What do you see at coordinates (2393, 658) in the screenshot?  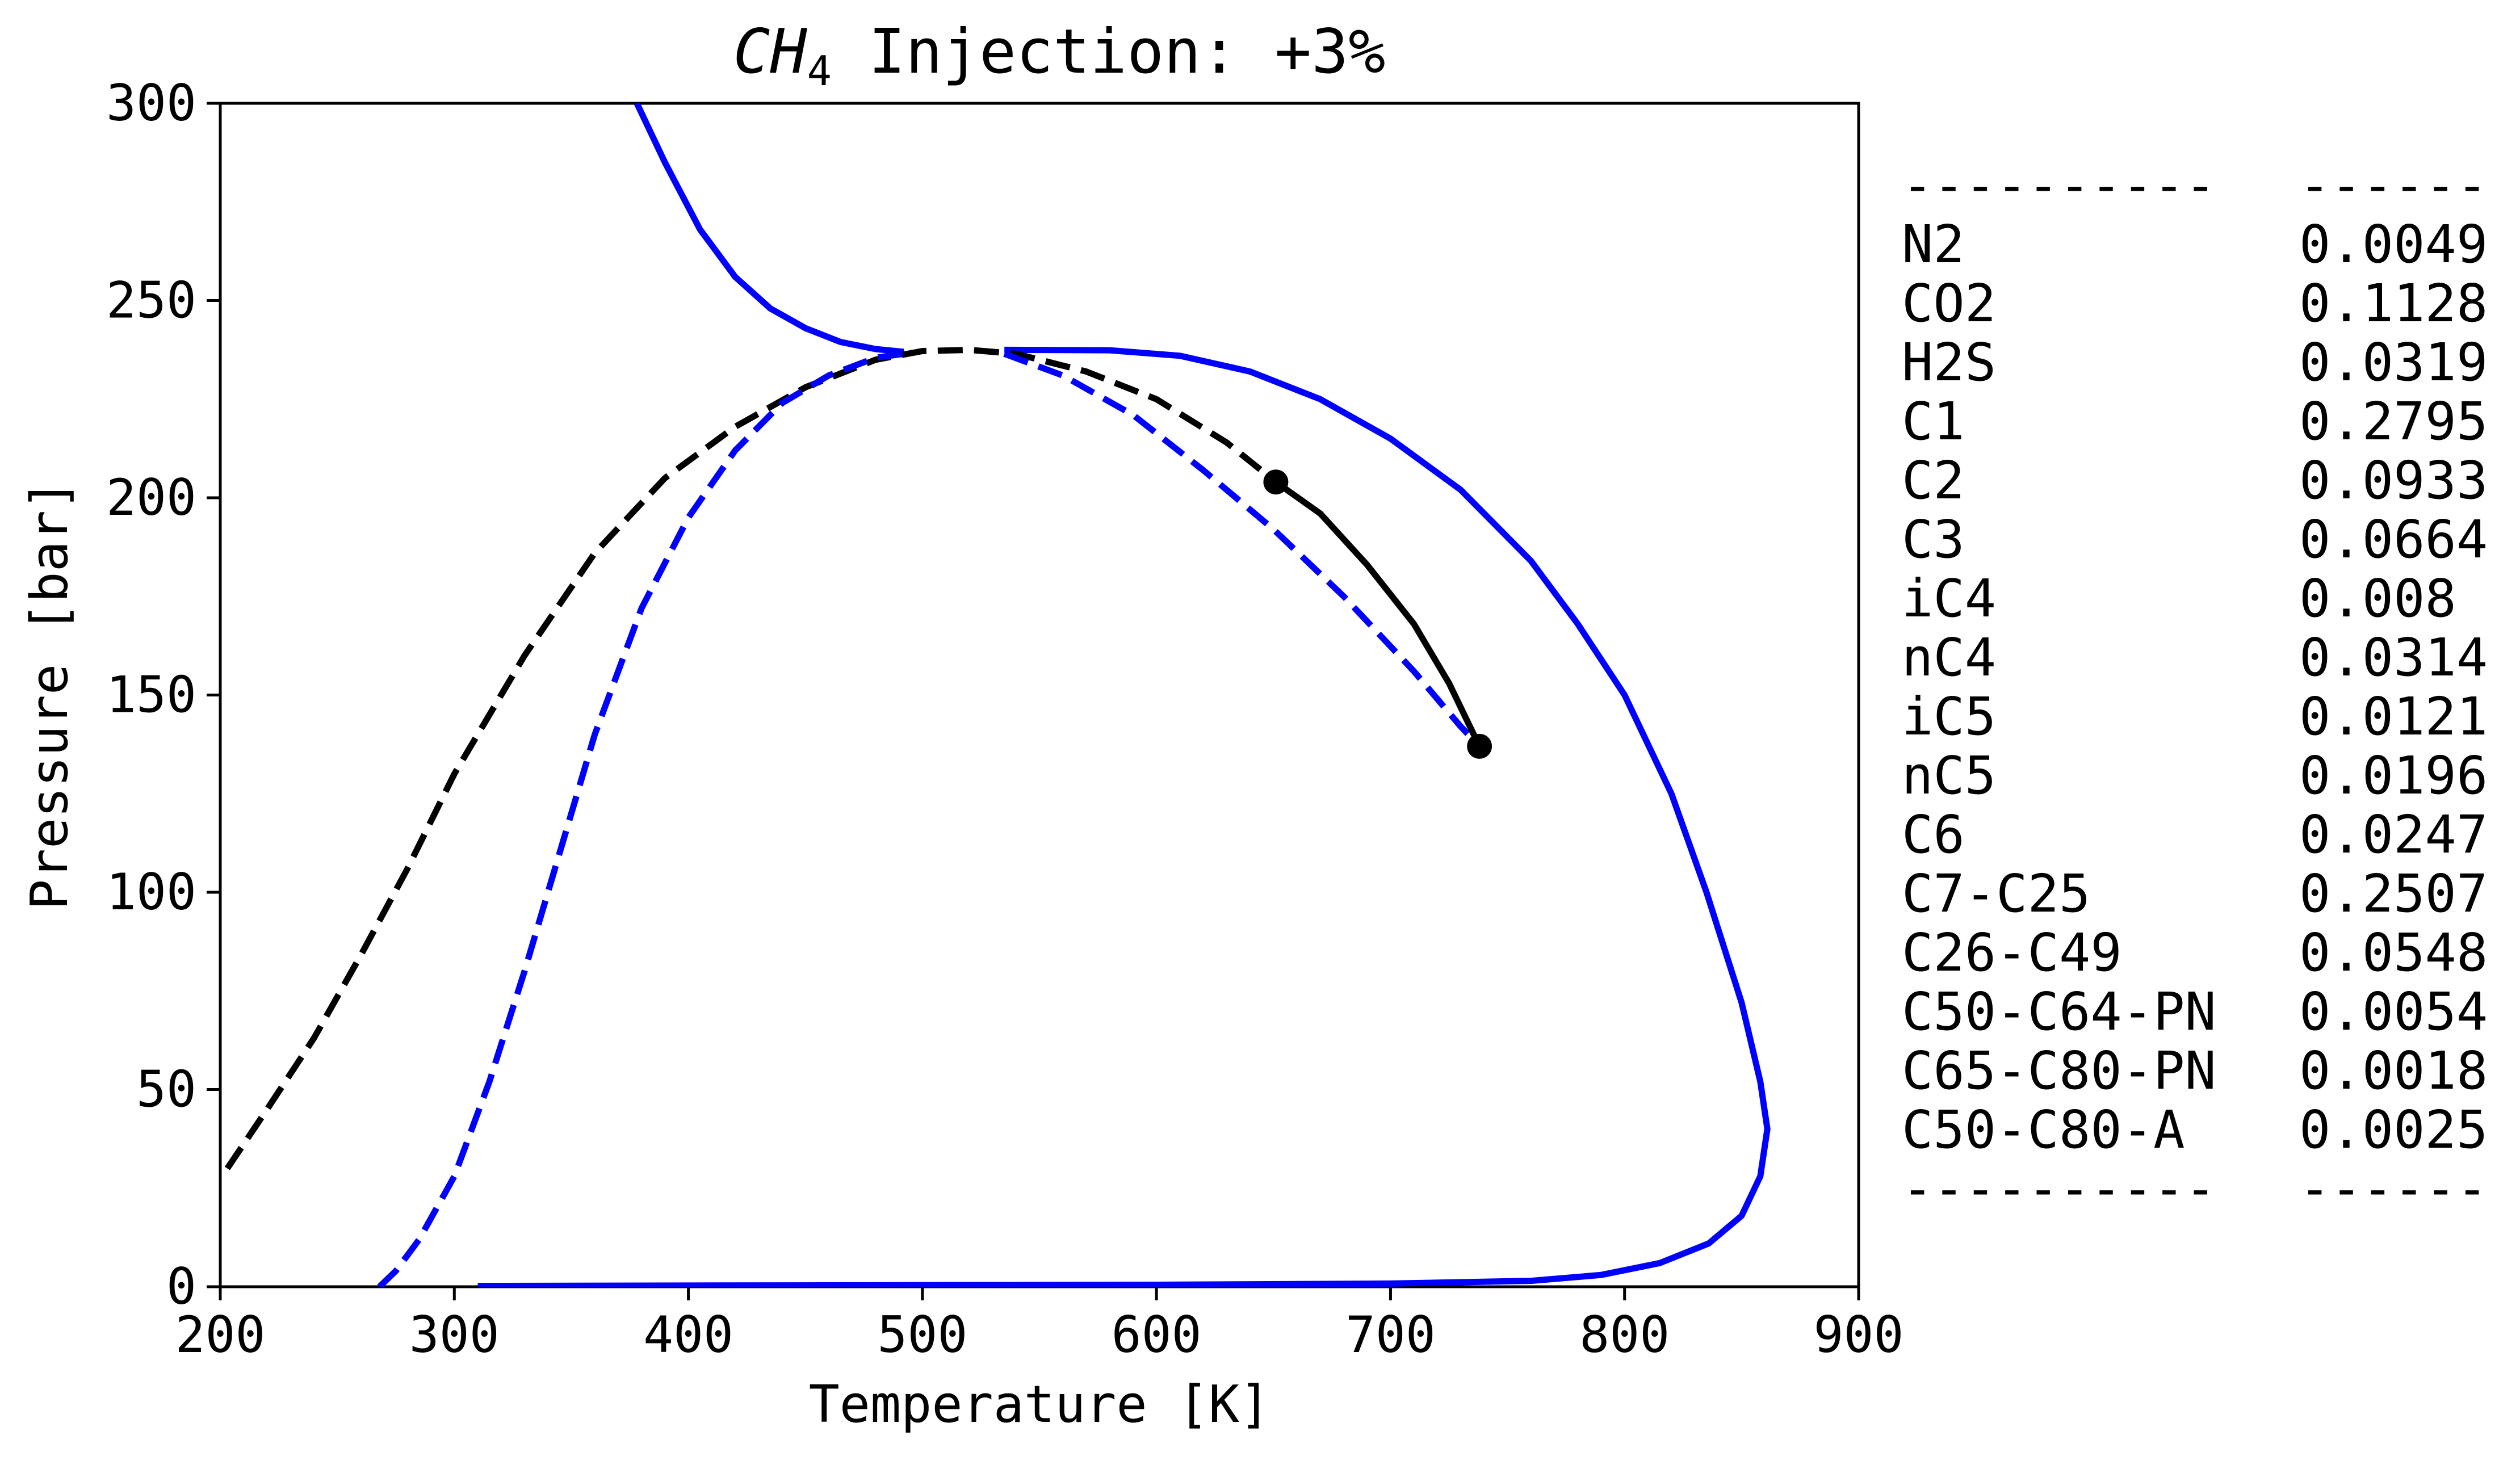 I see `table-row-value: 0.0314` at bounding box center [2393, 658].